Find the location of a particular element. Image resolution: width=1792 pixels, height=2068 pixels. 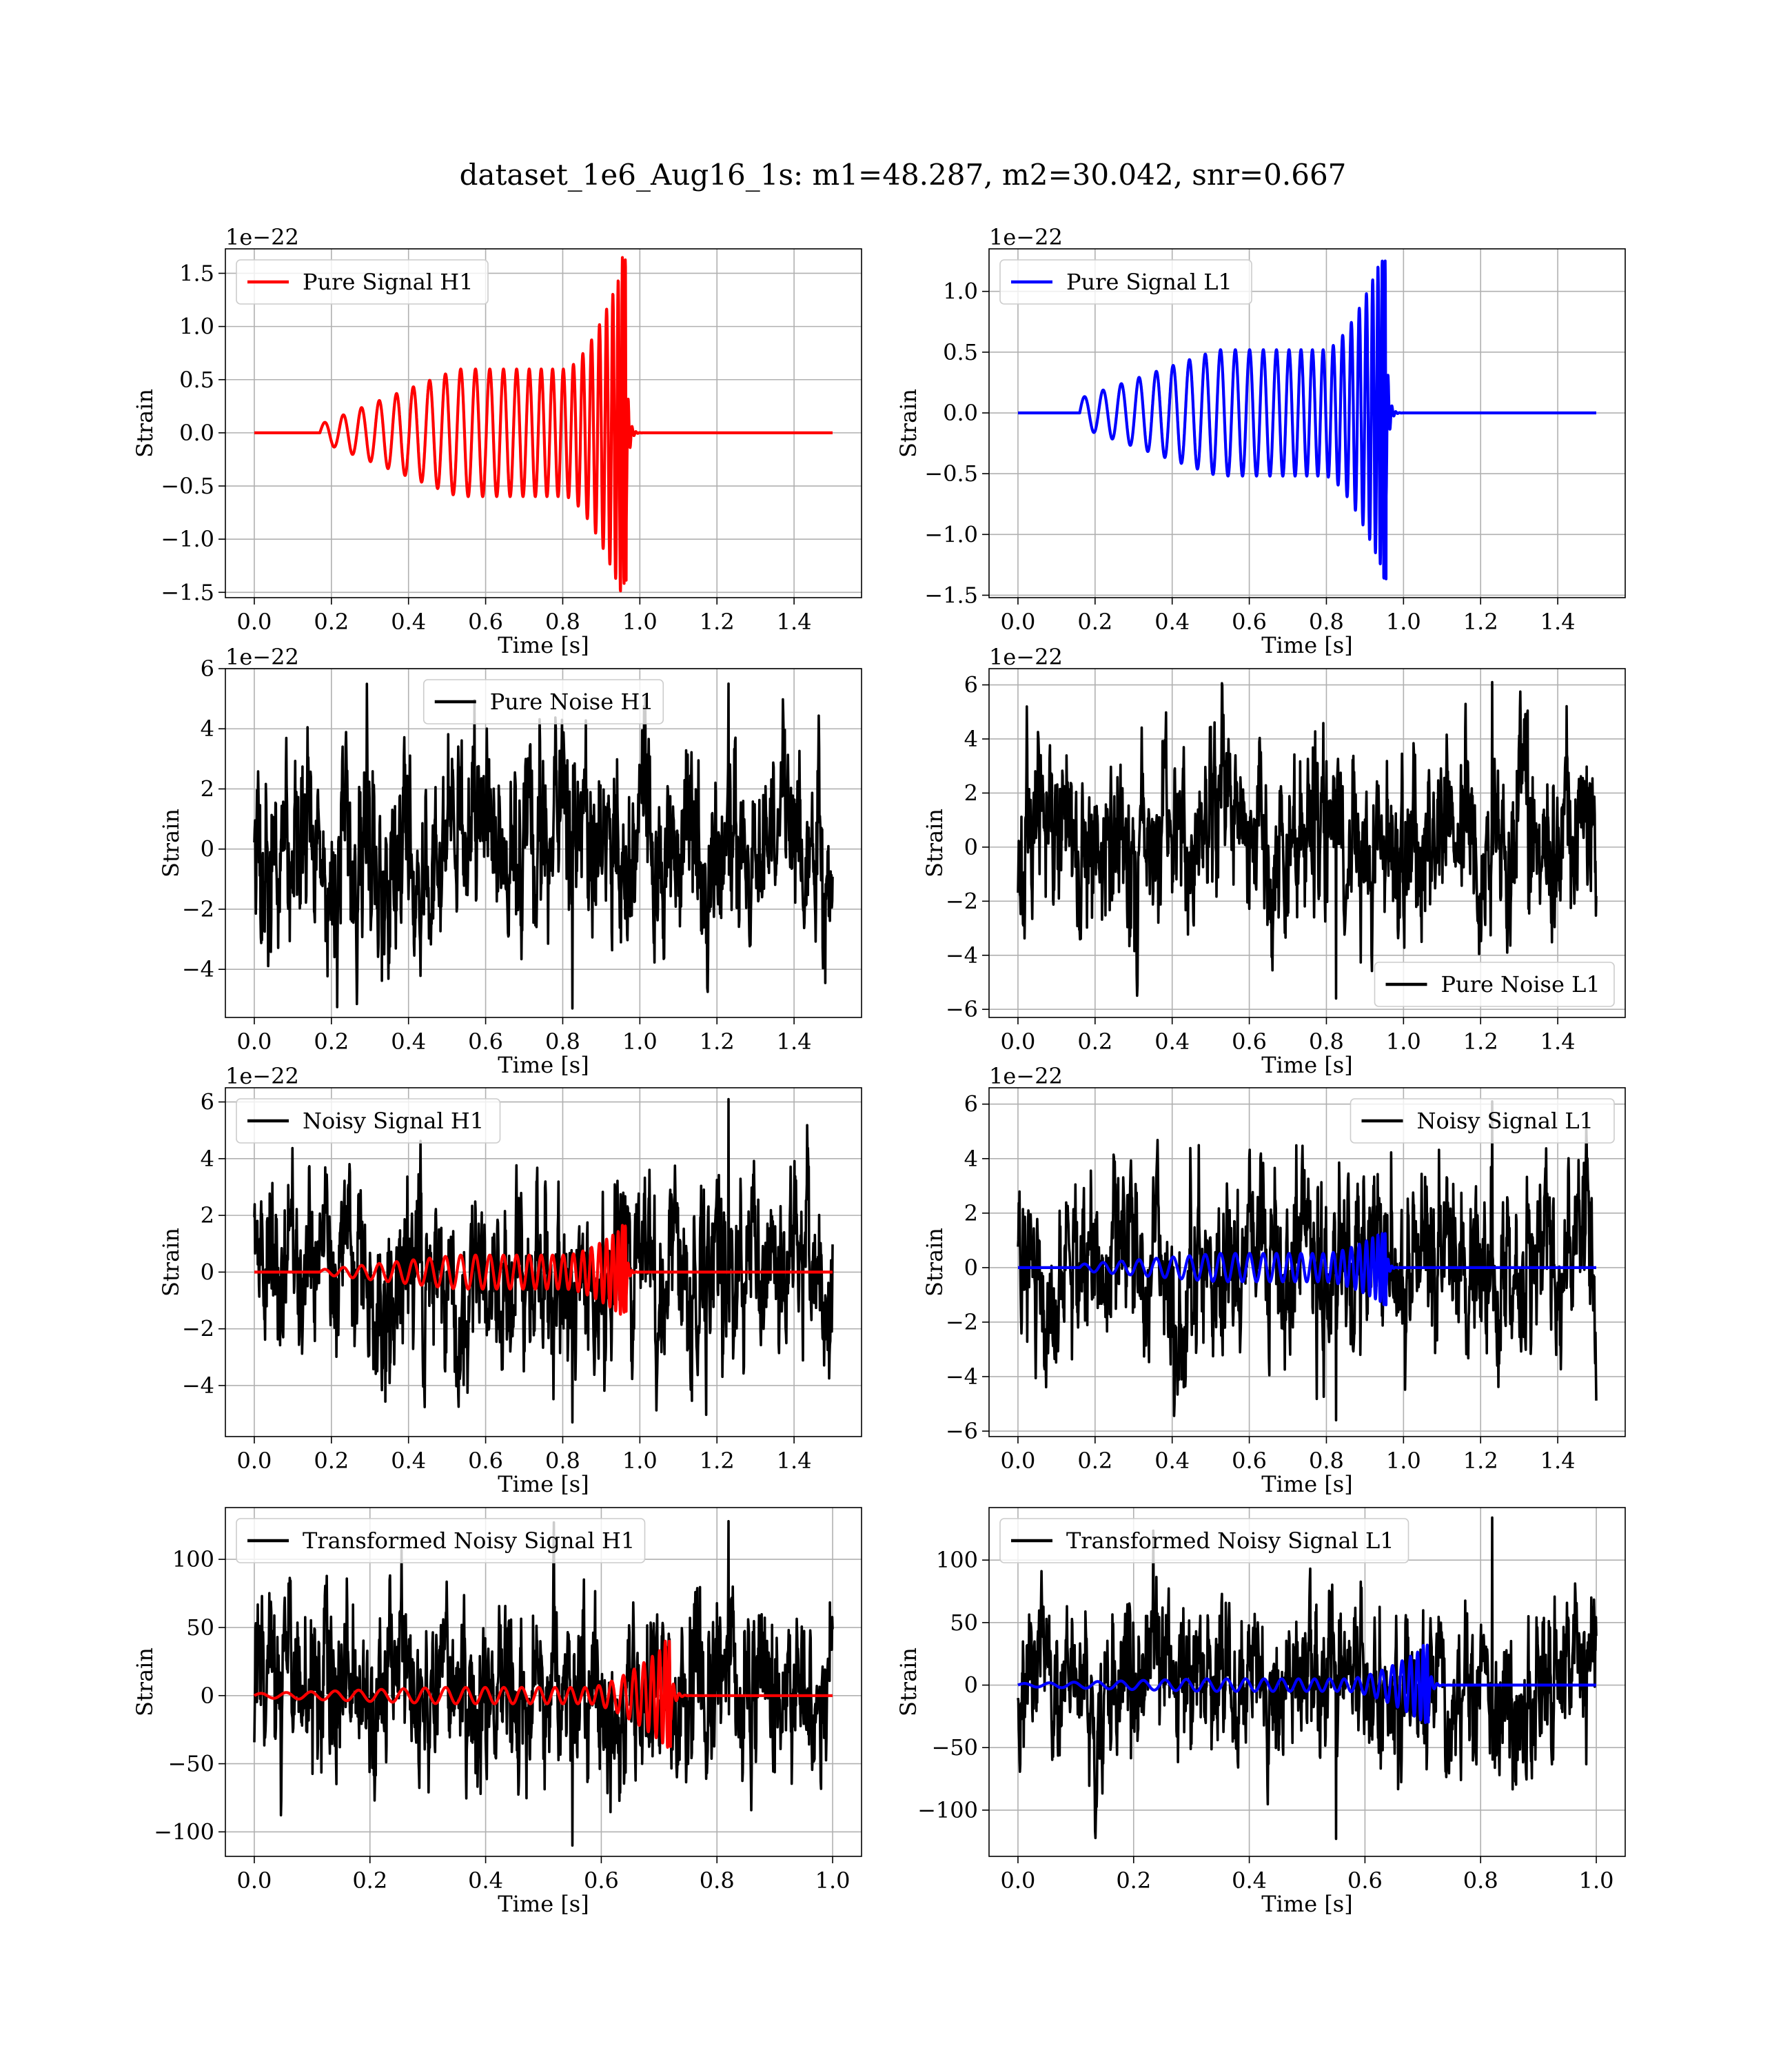

y-tick-label: −4 is located at coordinates (962, 955).